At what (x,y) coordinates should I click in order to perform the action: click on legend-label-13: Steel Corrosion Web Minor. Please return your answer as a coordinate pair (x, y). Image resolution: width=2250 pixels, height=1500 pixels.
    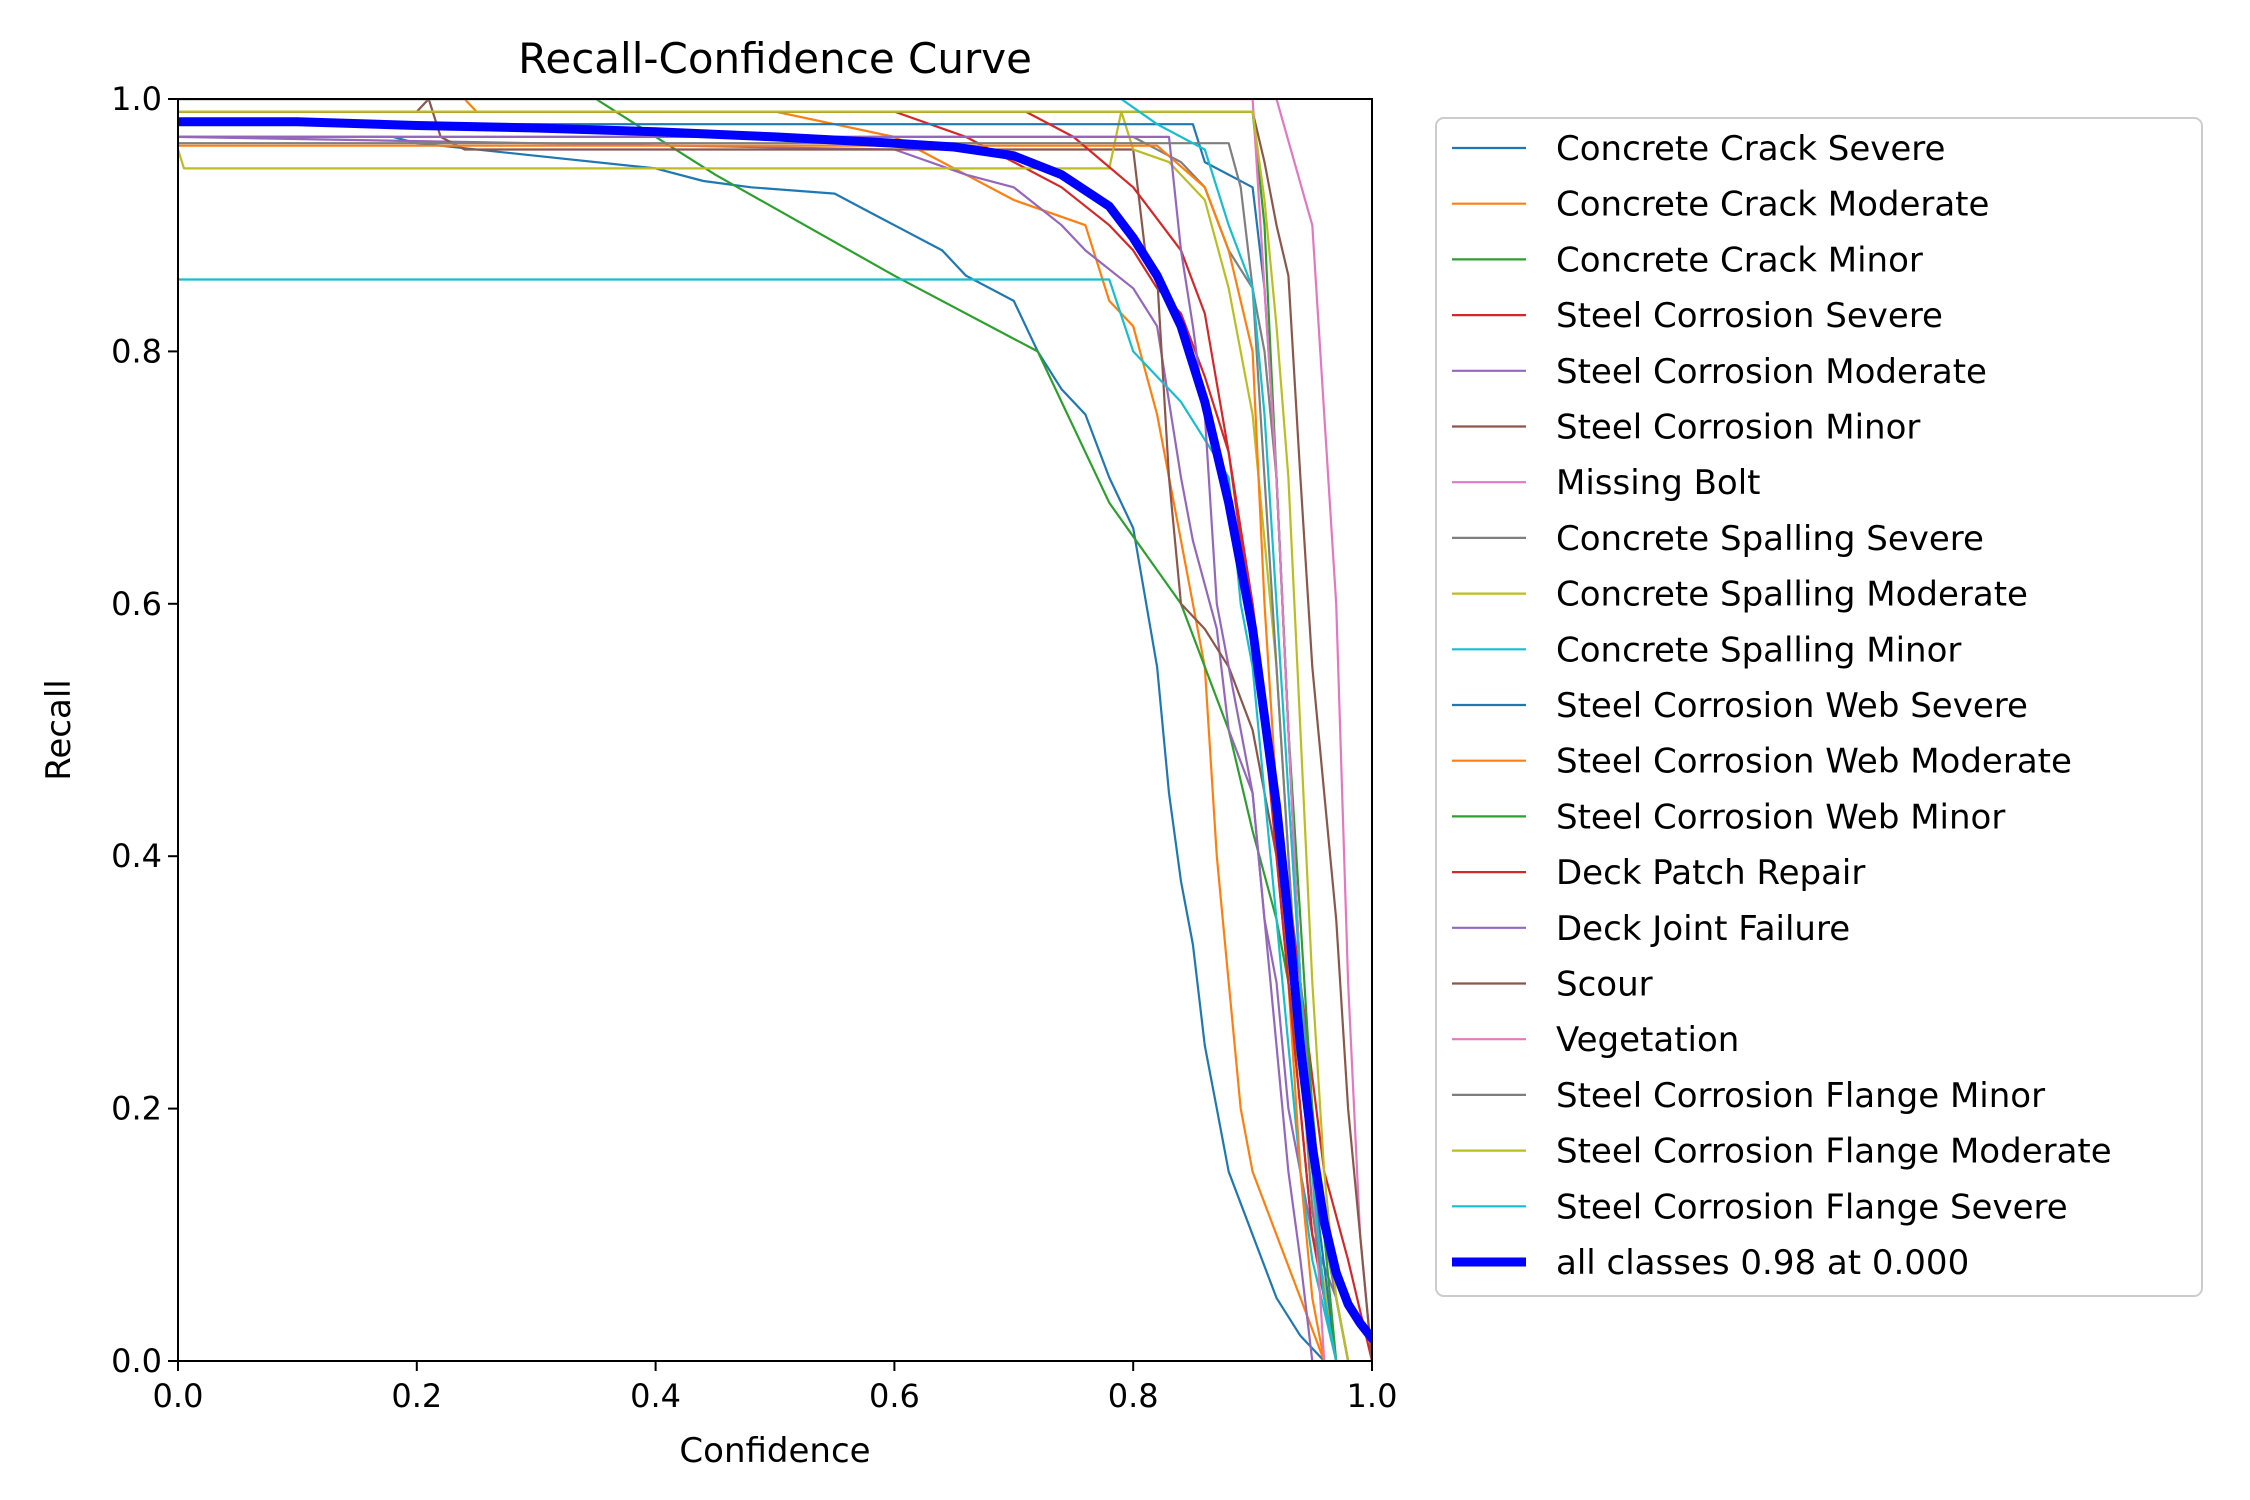
    Looking at the image, I should click on (1780, 817).